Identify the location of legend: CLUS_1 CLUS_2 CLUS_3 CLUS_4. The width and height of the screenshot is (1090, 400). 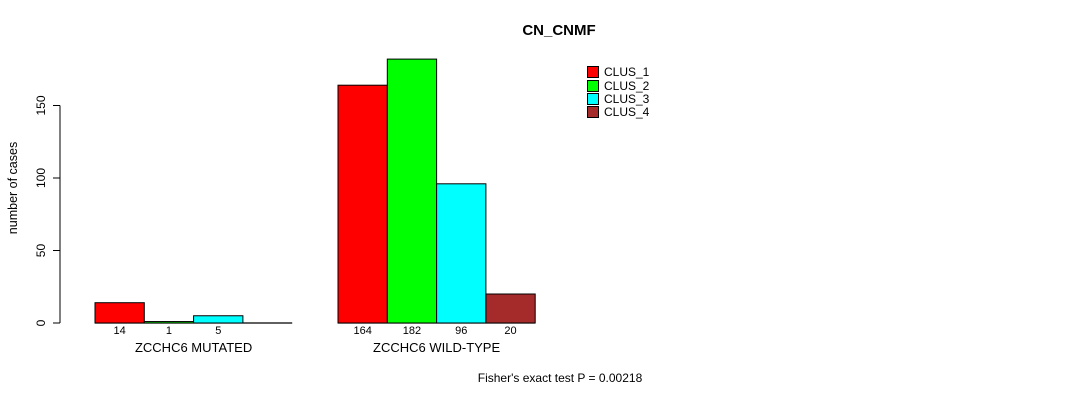
(618, 92).